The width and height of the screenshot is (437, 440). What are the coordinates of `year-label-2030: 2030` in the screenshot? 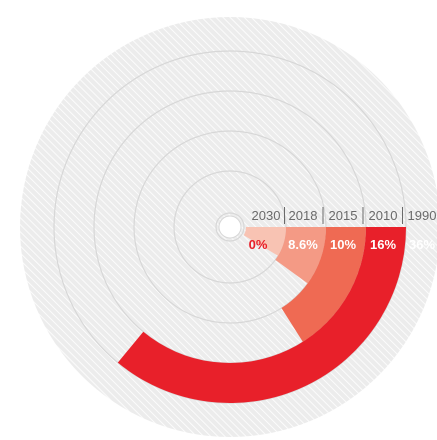 It's located at (266, 215).